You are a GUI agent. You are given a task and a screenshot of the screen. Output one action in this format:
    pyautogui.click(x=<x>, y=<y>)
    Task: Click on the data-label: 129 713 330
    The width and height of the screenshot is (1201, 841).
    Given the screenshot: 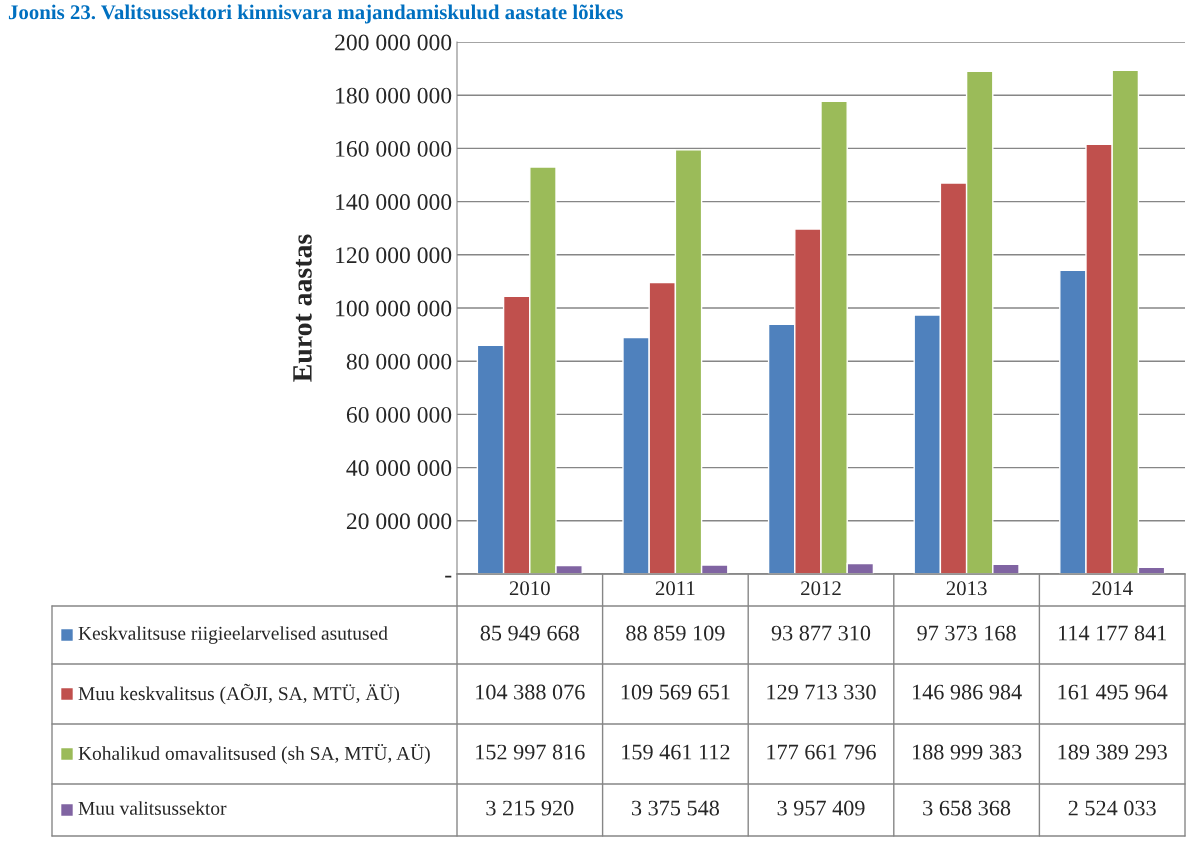 What is the action you would take?
    pyautogui.click(x=821, y=692)
    